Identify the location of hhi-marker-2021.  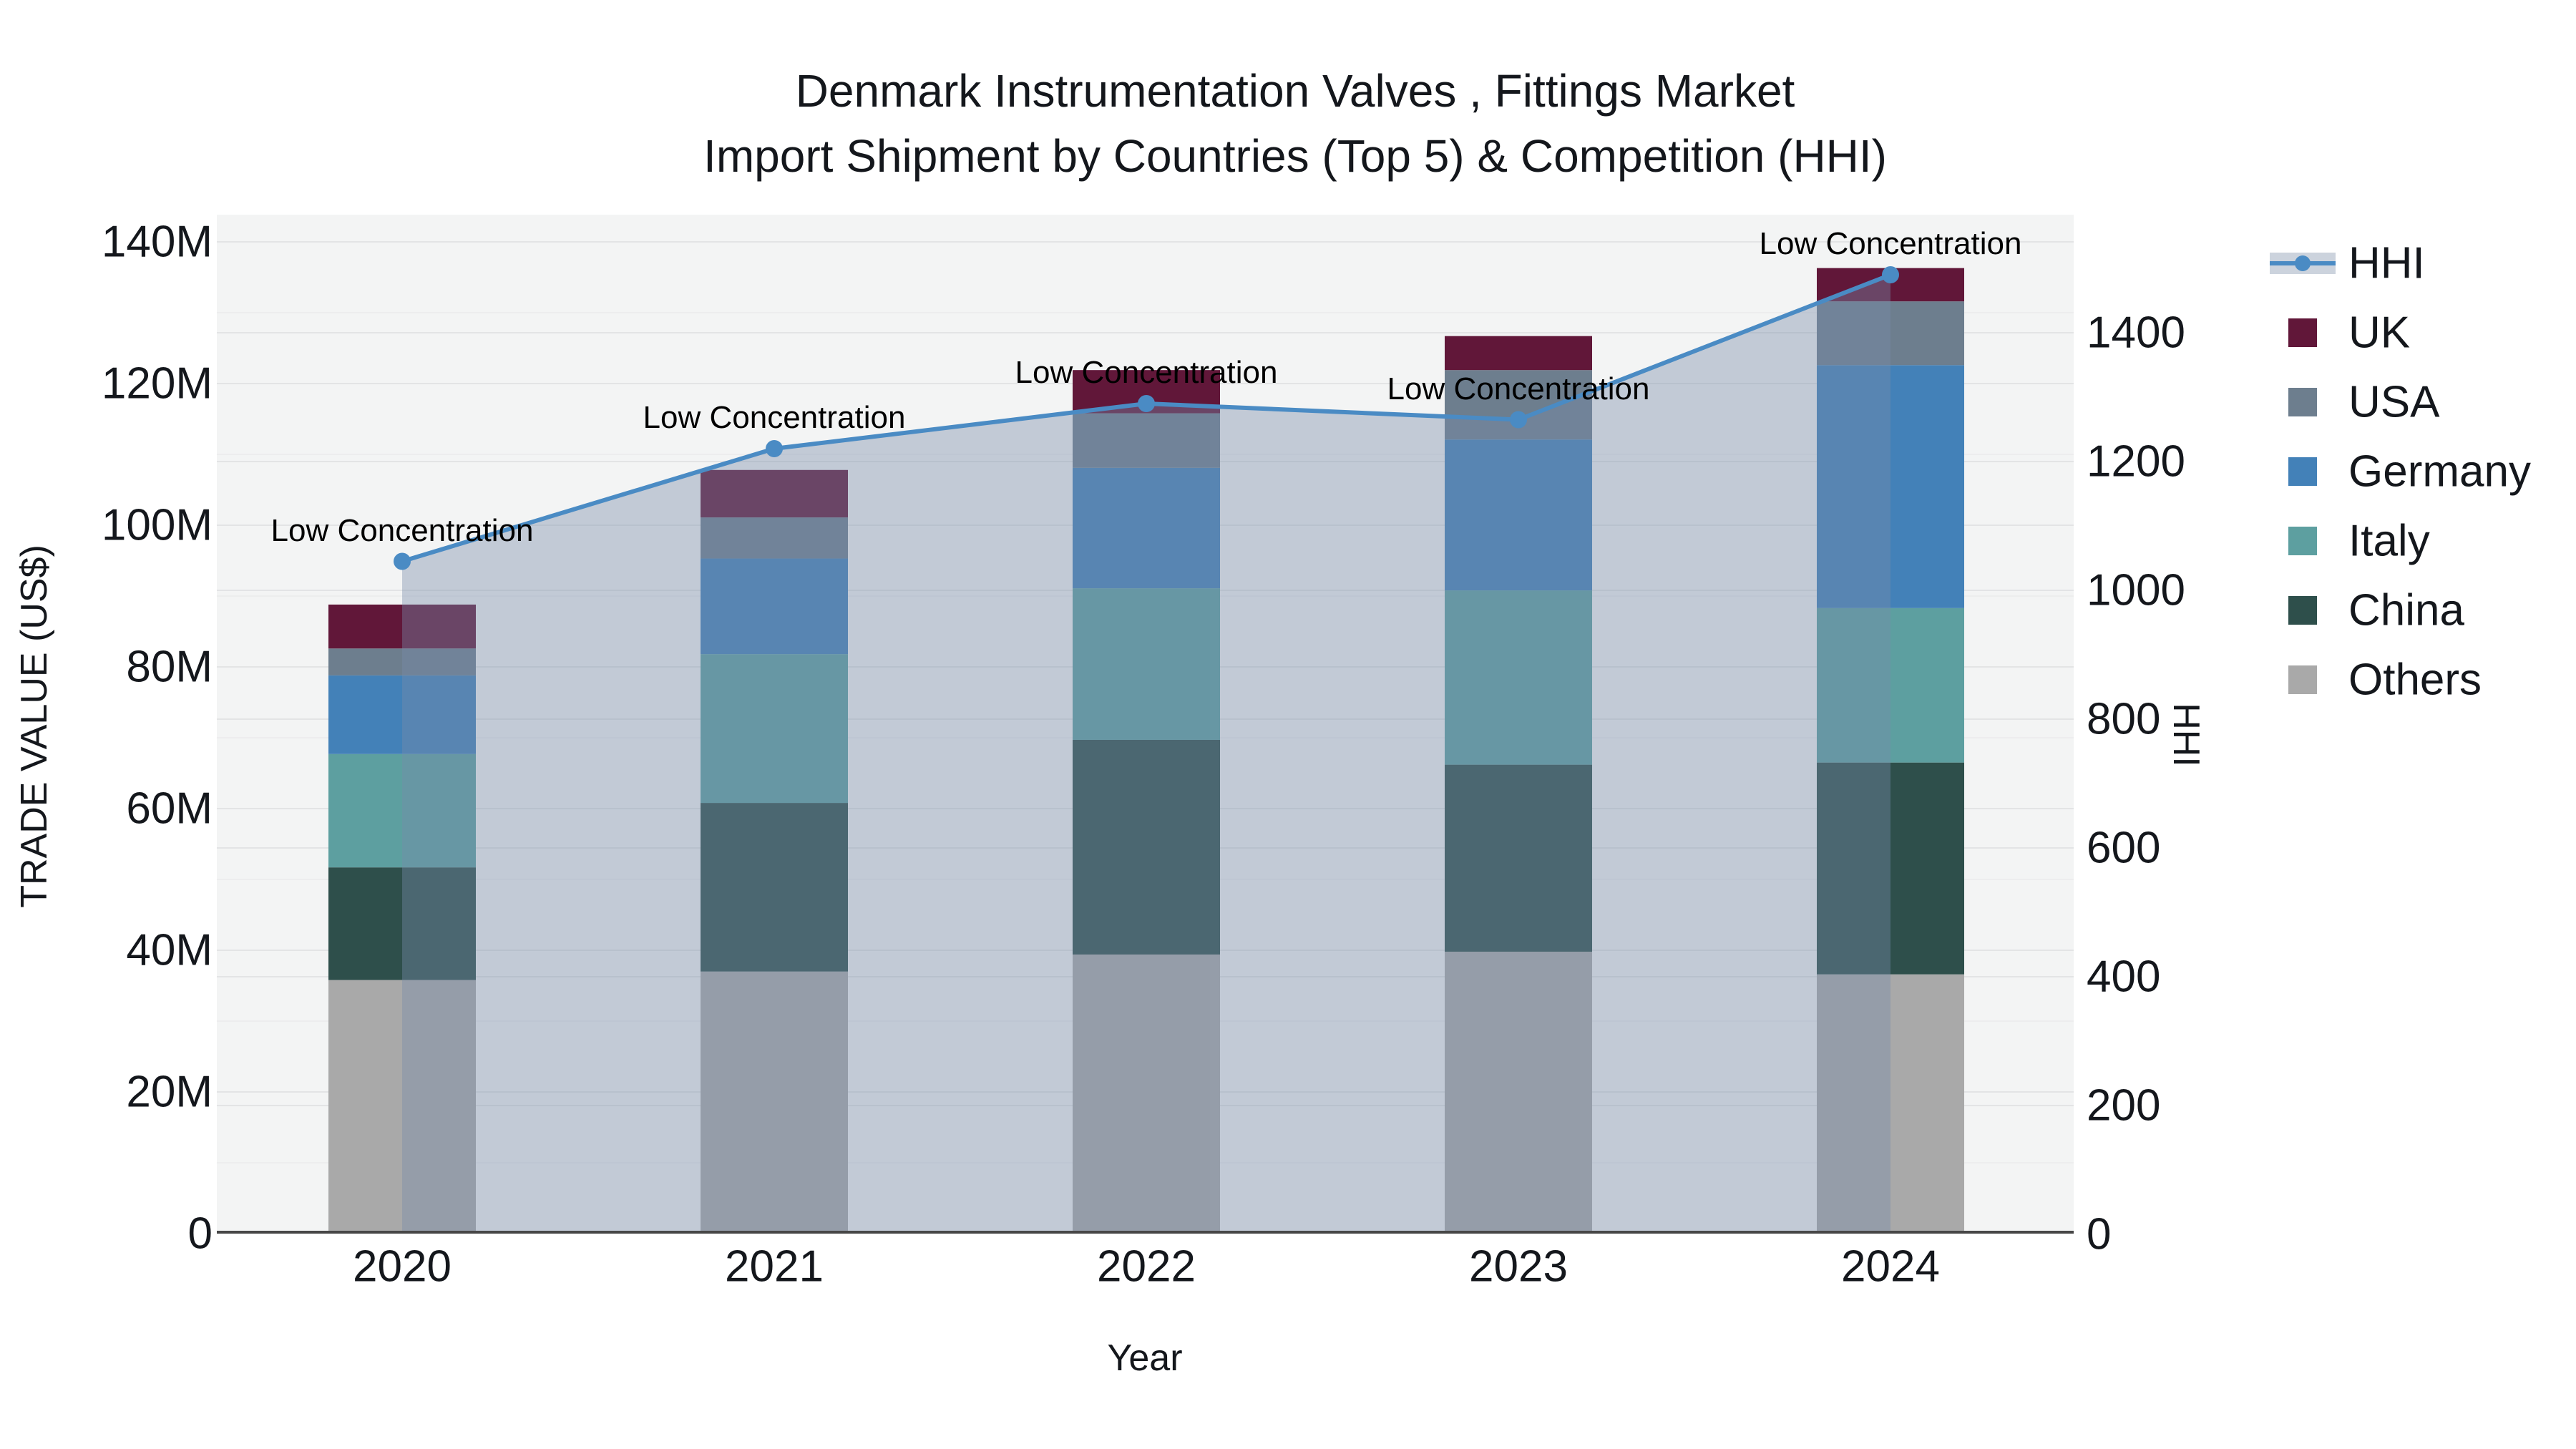
(774, 448).